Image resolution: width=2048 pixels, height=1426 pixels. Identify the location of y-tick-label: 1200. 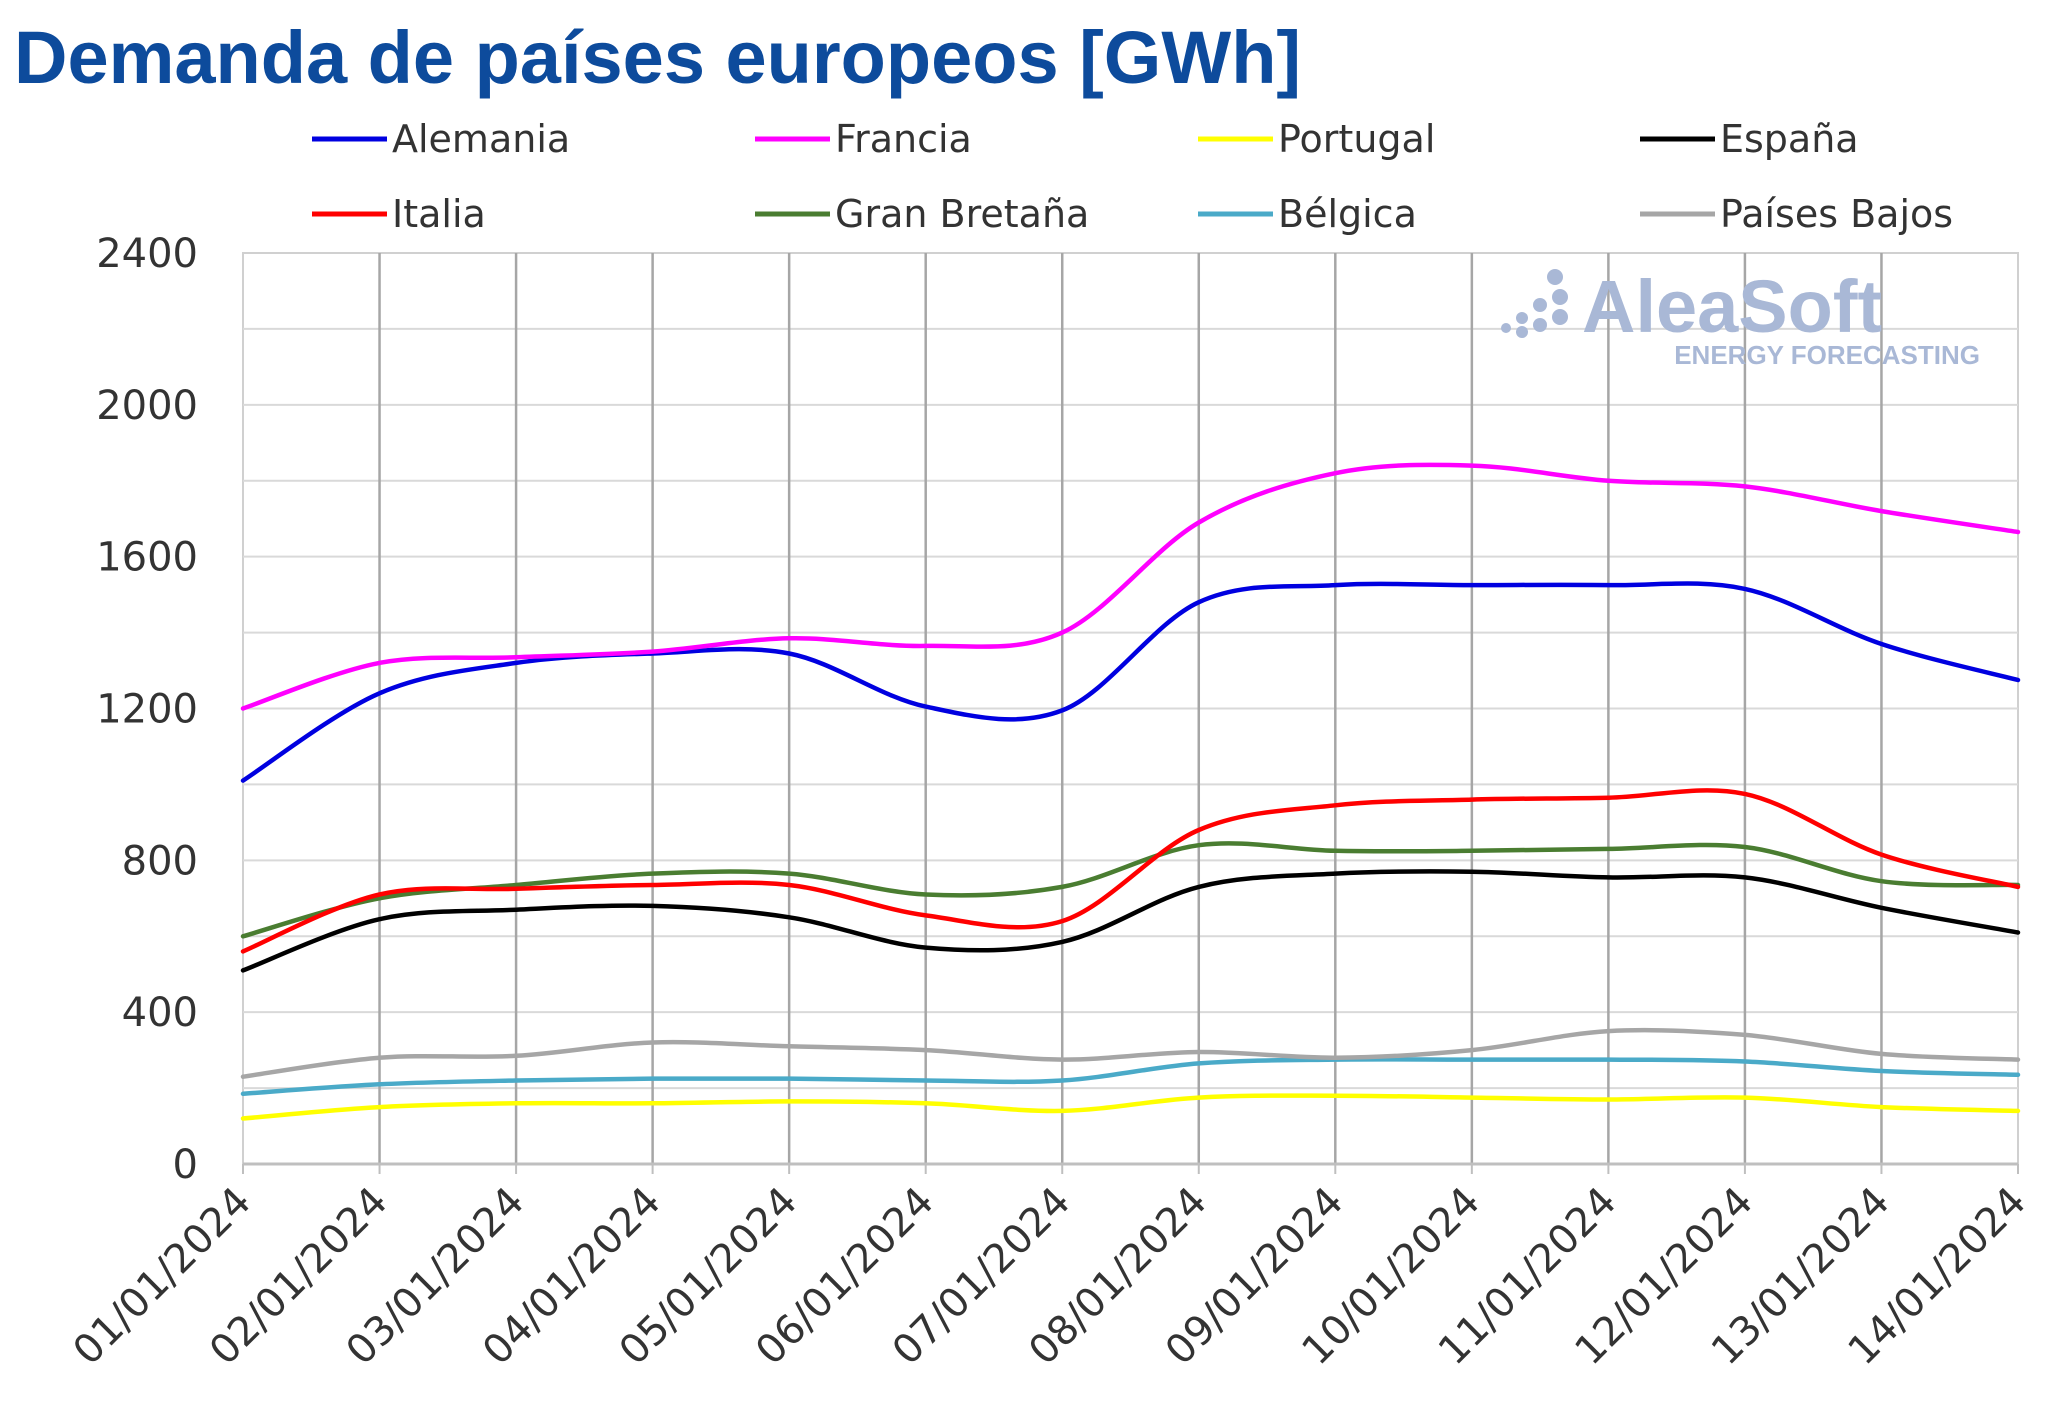
(147, 710).